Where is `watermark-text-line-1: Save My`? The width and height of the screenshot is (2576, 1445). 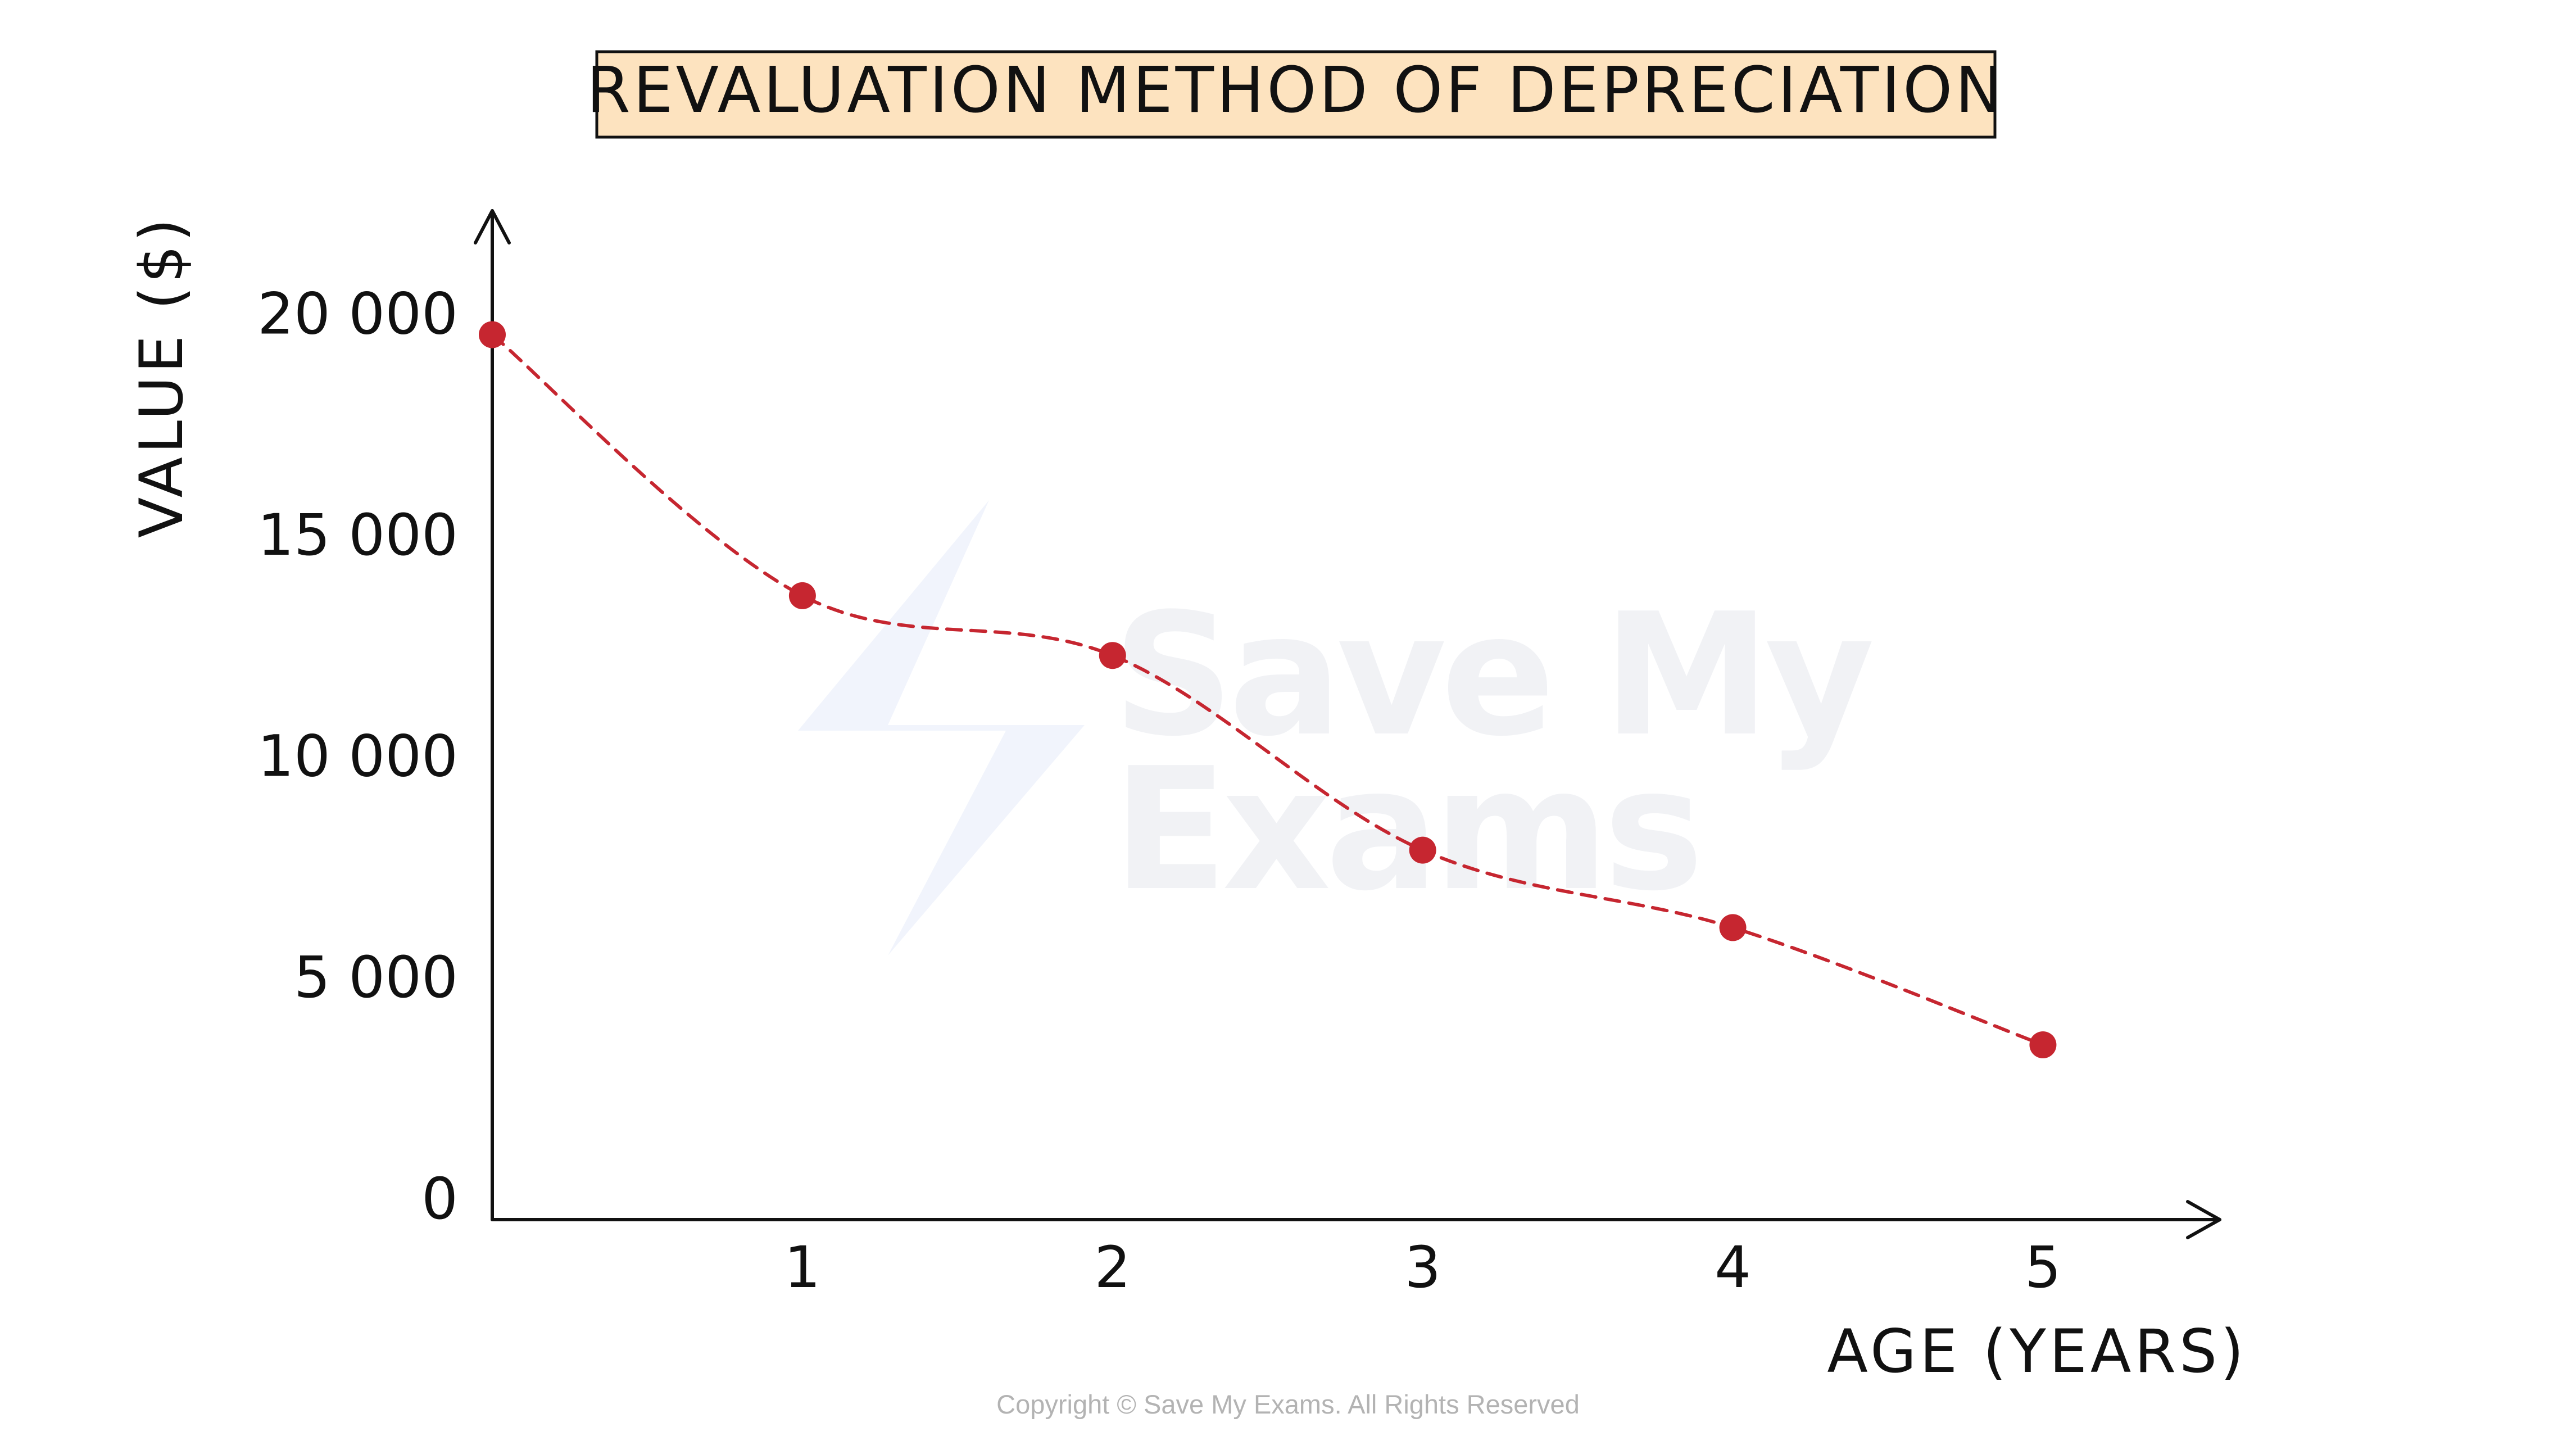 watermark-text-line-1: Save My is located at coordinates (1493, 675).